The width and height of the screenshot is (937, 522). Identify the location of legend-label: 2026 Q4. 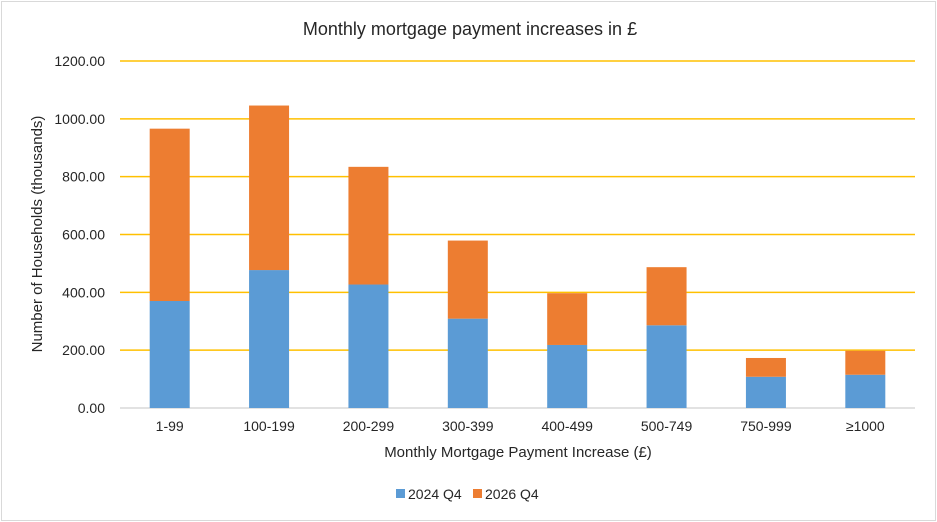
(512, 494).